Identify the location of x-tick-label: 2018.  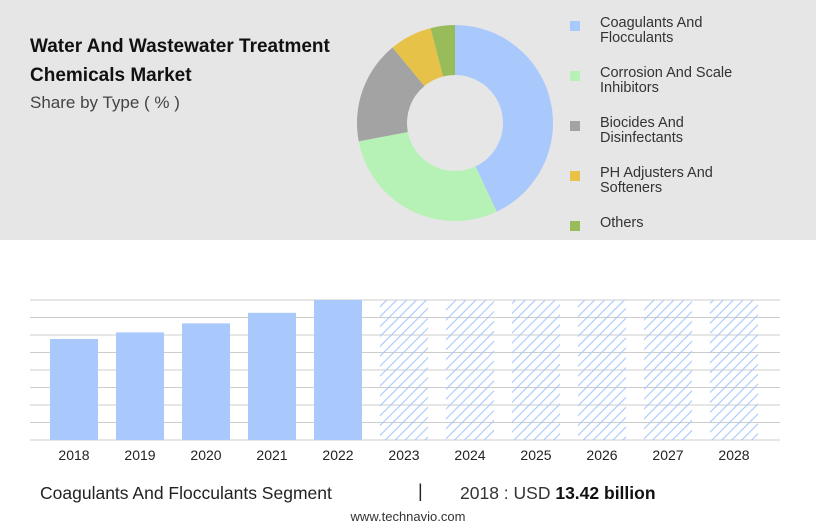
(73, 455).